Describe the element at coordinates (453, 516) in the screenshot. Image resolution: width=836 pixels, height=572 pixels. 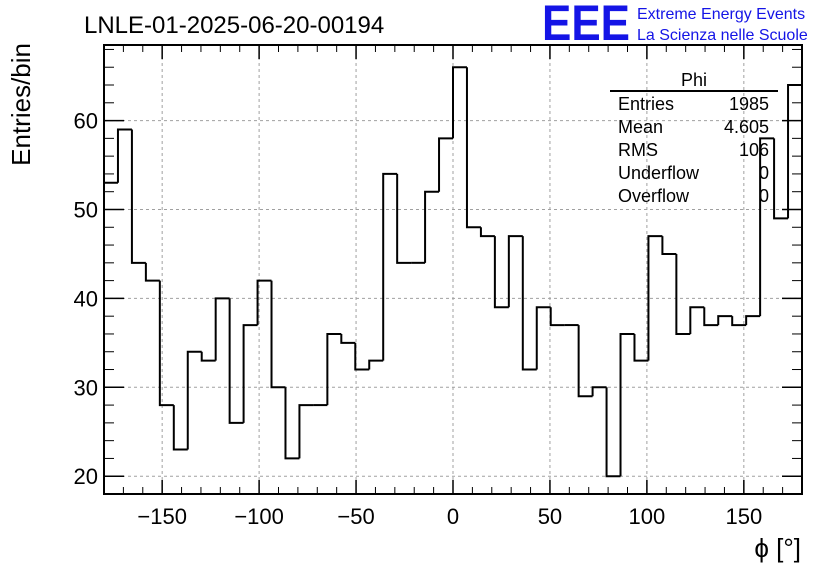
I see `x-tick-label-3: 0` at that location.